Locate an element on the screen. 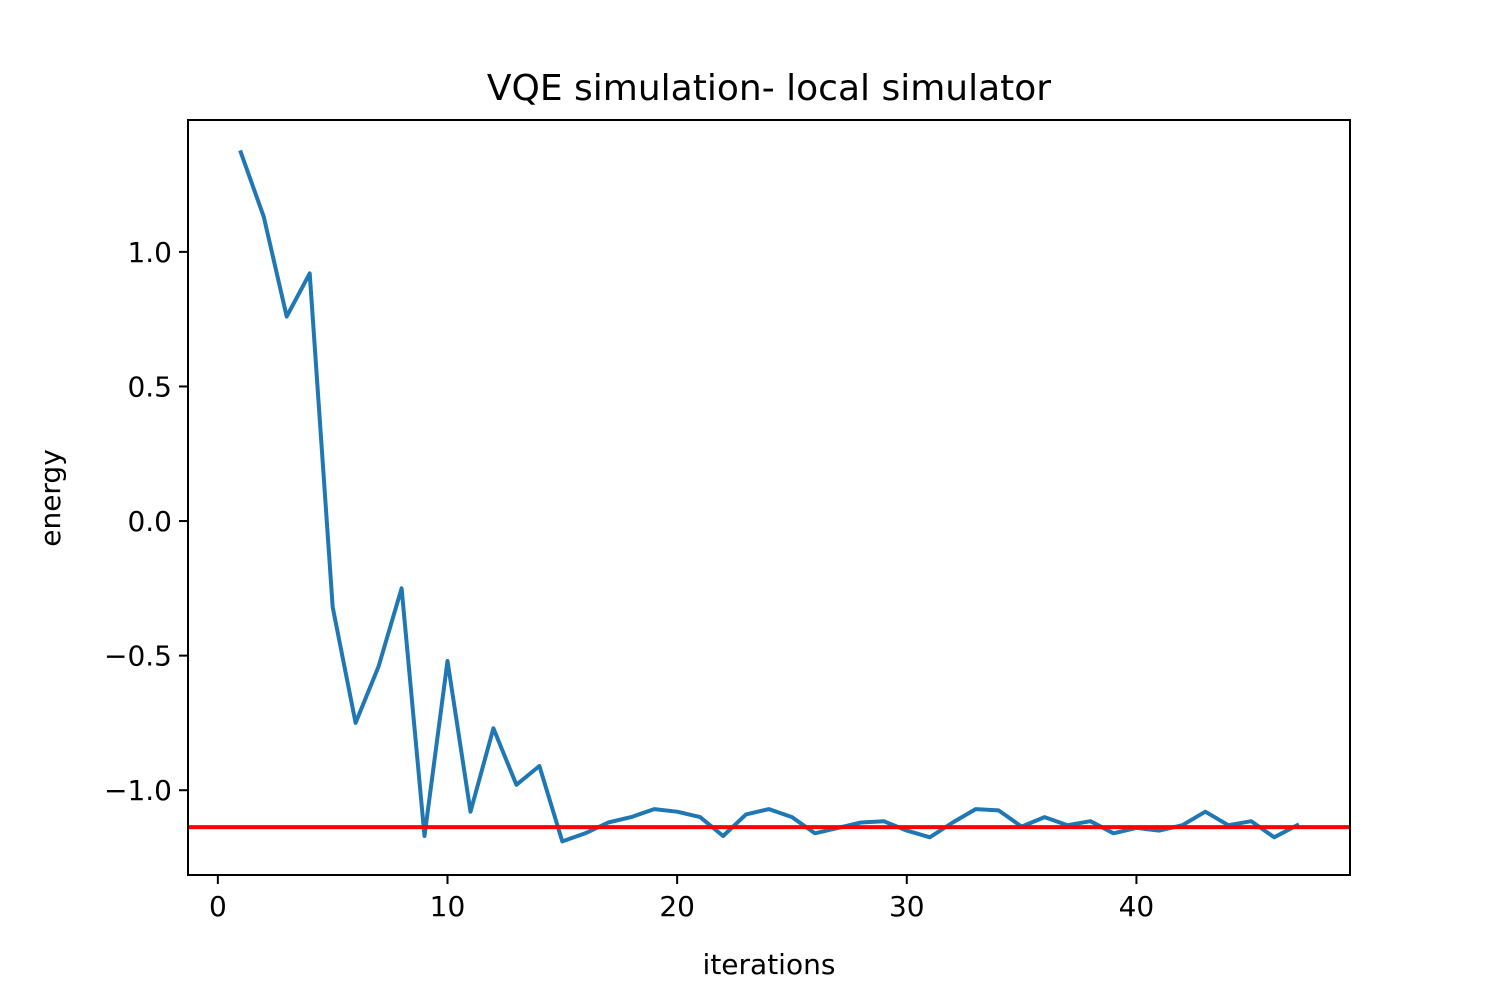  x-axis-ticks: 0 10 20 30 40 is located at coordinates (681, 899).